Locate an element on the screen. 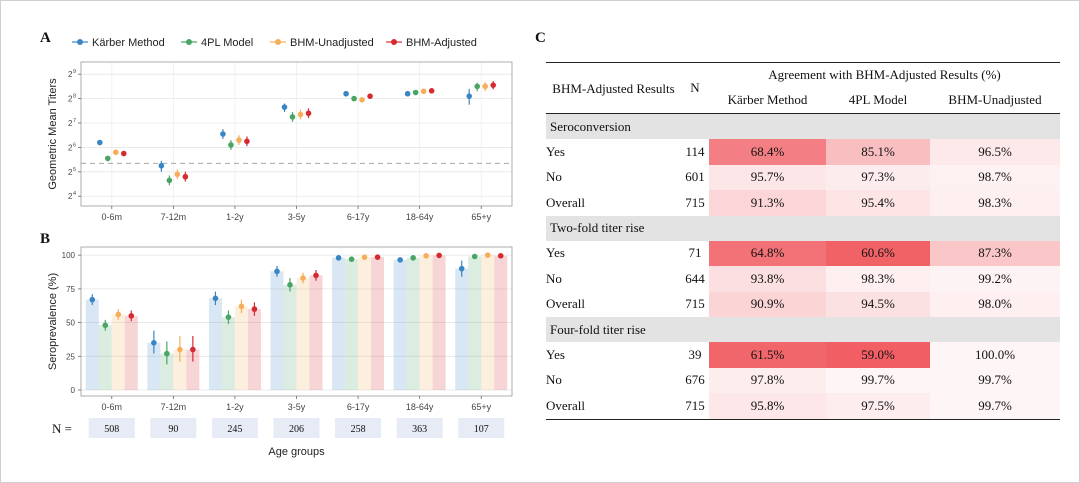 The width and height of the screenshot is (1080, 483). agreement-cell: 96.5% is located at coordinates (995, 152).